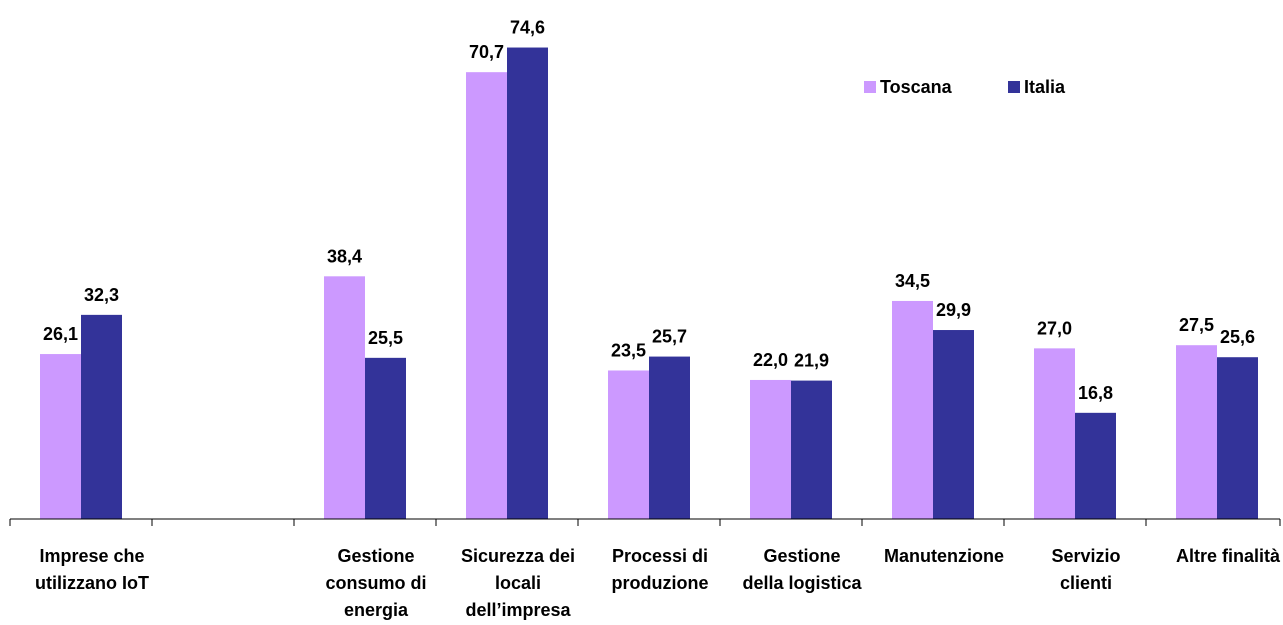  What do you see at coordinates (1014, 87) in the screenshot?
I see `legend-swatch-italia` at bounding box center [1014, 87].